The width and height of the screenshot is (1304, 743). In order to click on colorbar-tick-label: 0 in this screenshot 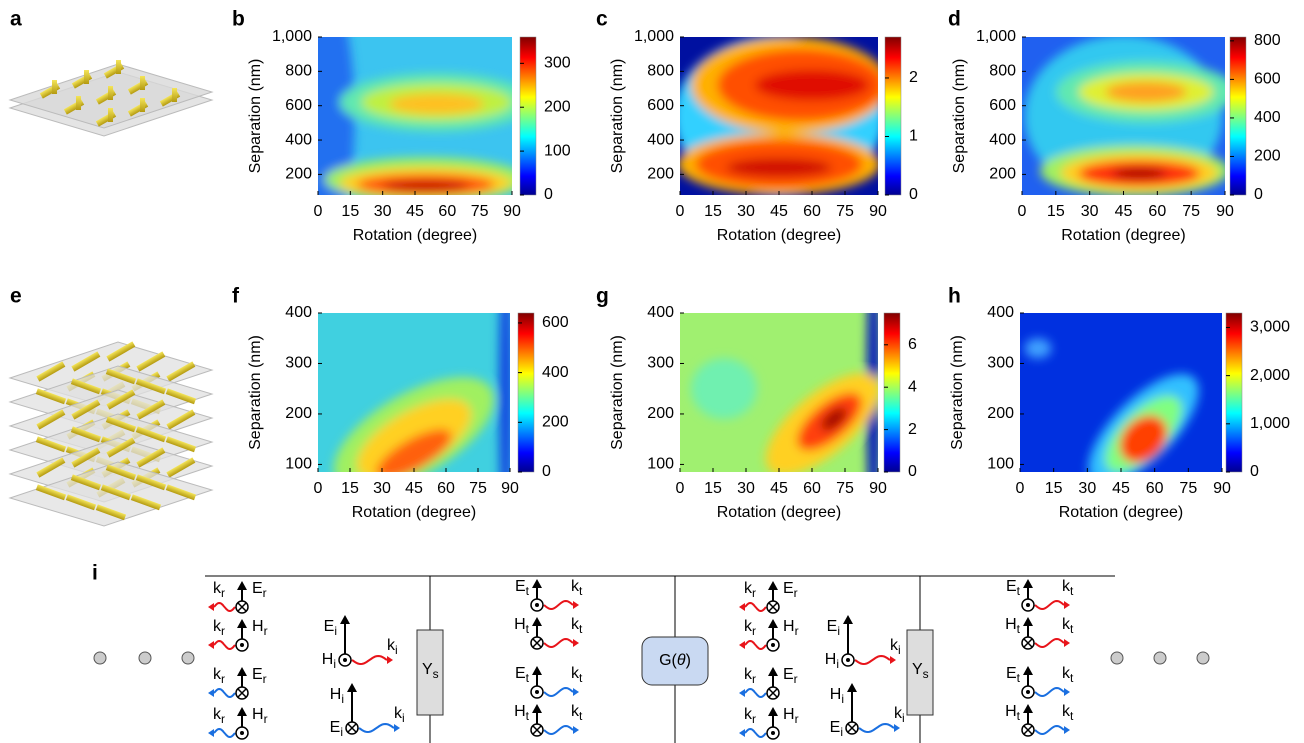, I will do `click(1258, 194)`.